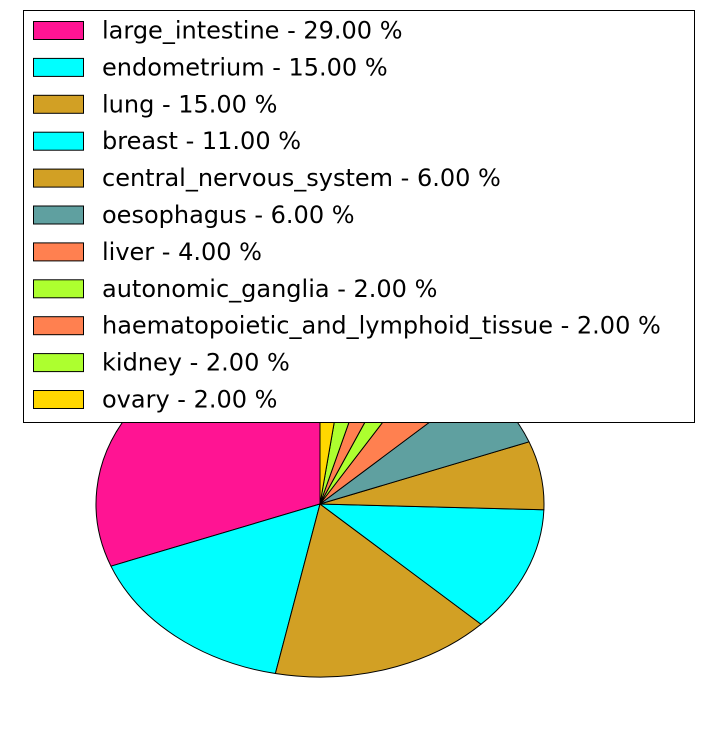 The height and width of the screenshot is (754, 703). Describe the element at coordinates (189, 400) in the screenshot. I see `legend-label-ovary: ovary - 2.00 %` at that location.